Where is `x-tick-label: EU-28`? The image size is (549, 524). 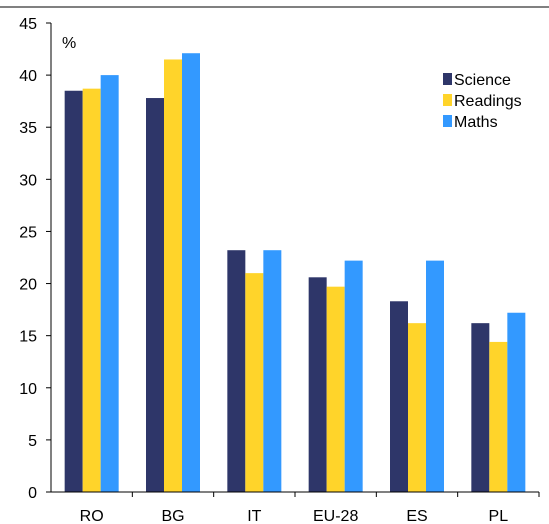 x-tick-label: EU-28 is located at coordinates (335, 516).